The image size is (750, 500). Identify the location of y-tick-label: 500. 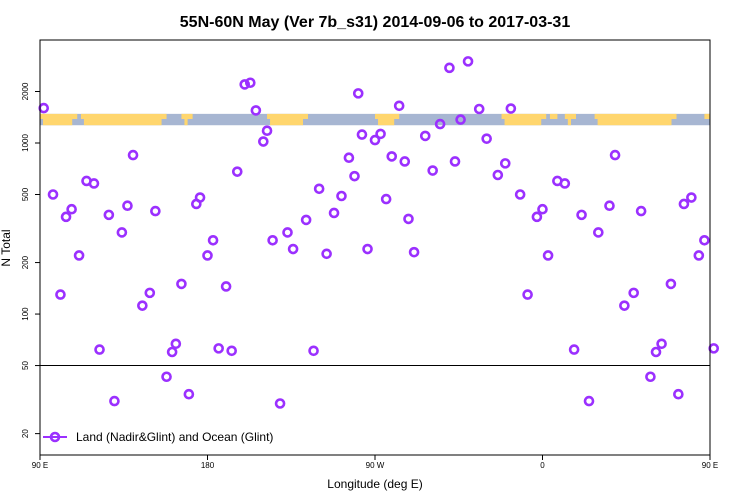
(25, 194).